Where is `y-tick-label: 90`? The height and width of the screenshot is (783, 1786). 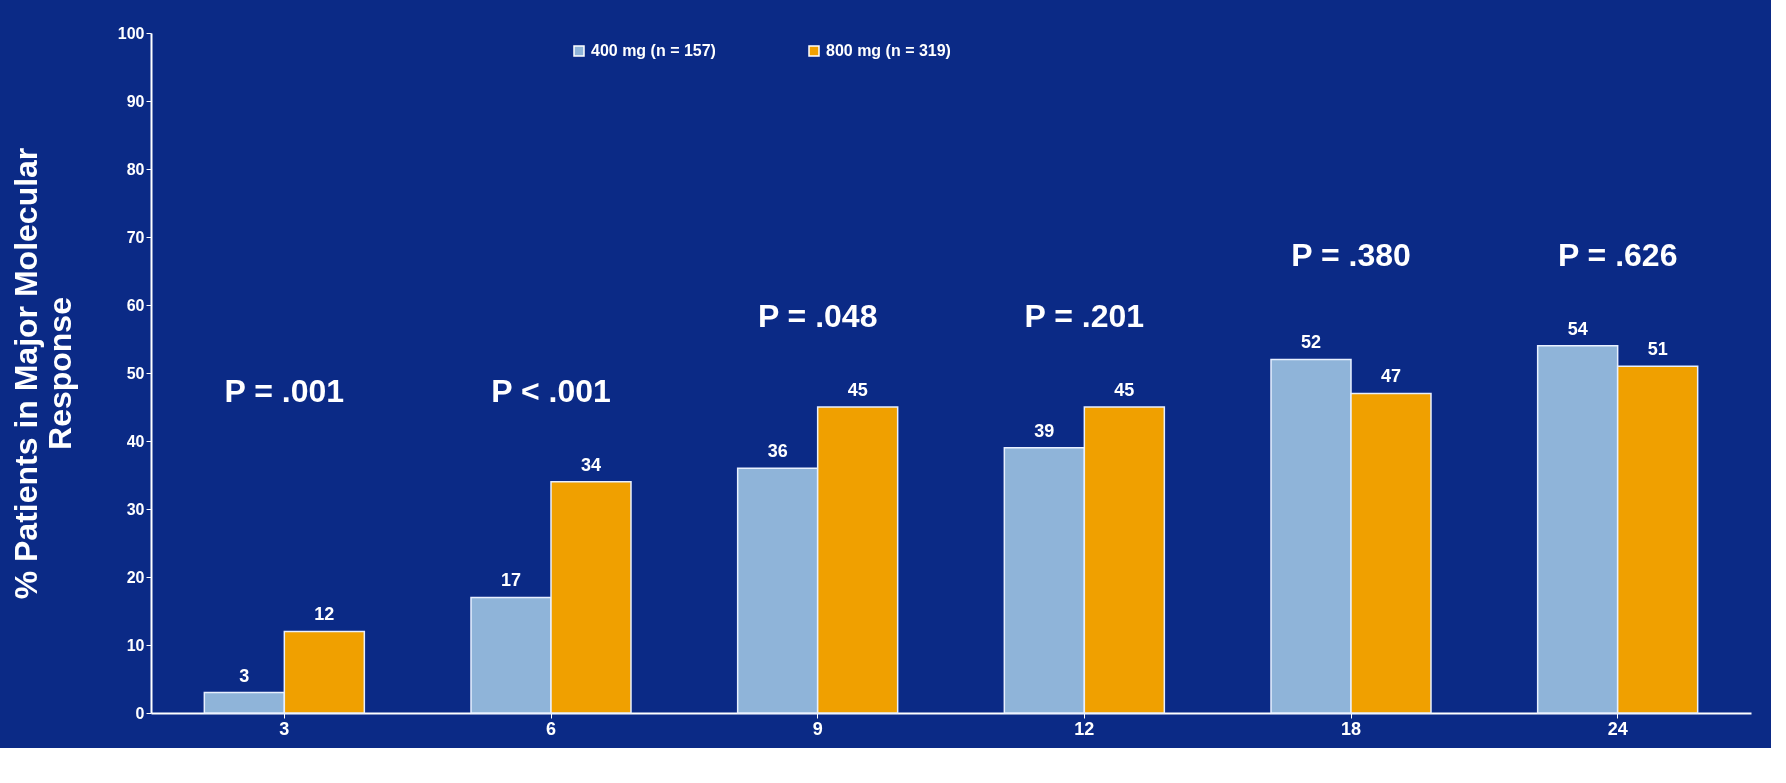
y-tick-label: 90 is located at coordinates (135, 101).